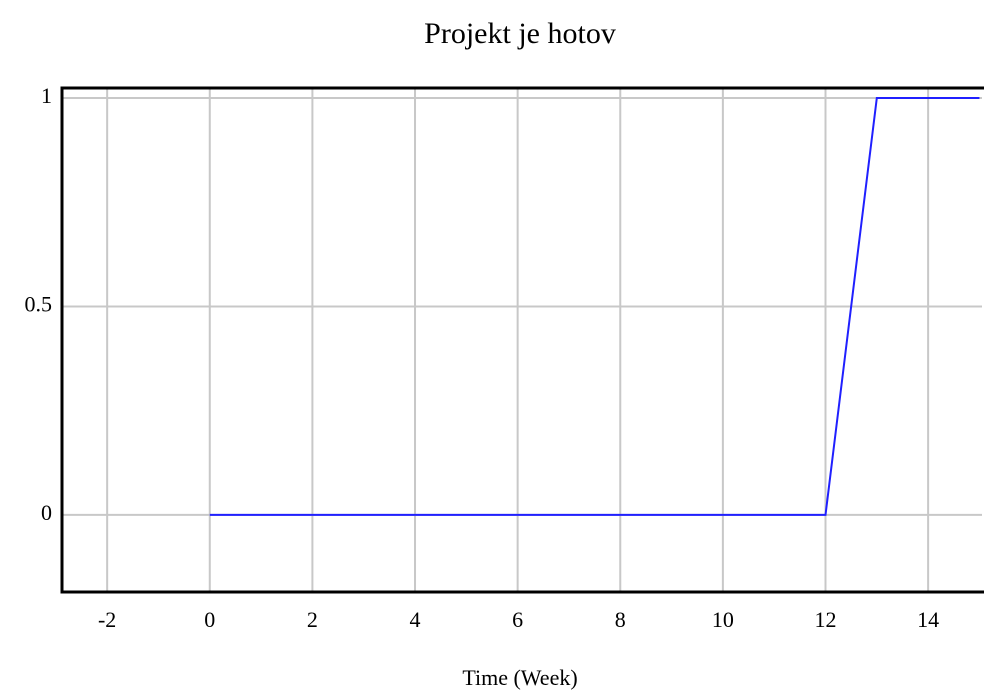 The image size is (984, 695). What do you see at coordinates (620, 619) in the screenshot?
I see `x-tick-label: 8` at bounding box center [620, 619].